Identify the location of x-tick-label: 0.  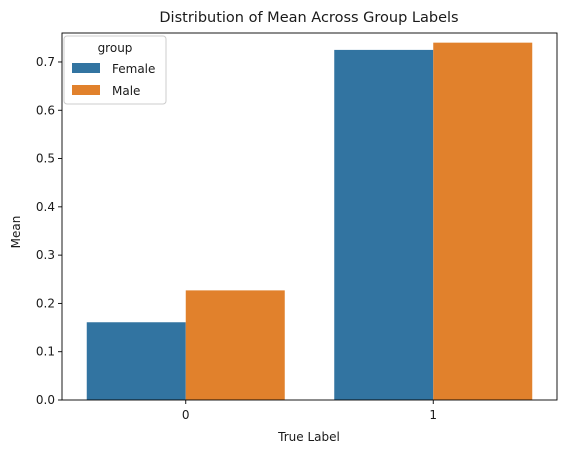
(186, 415).